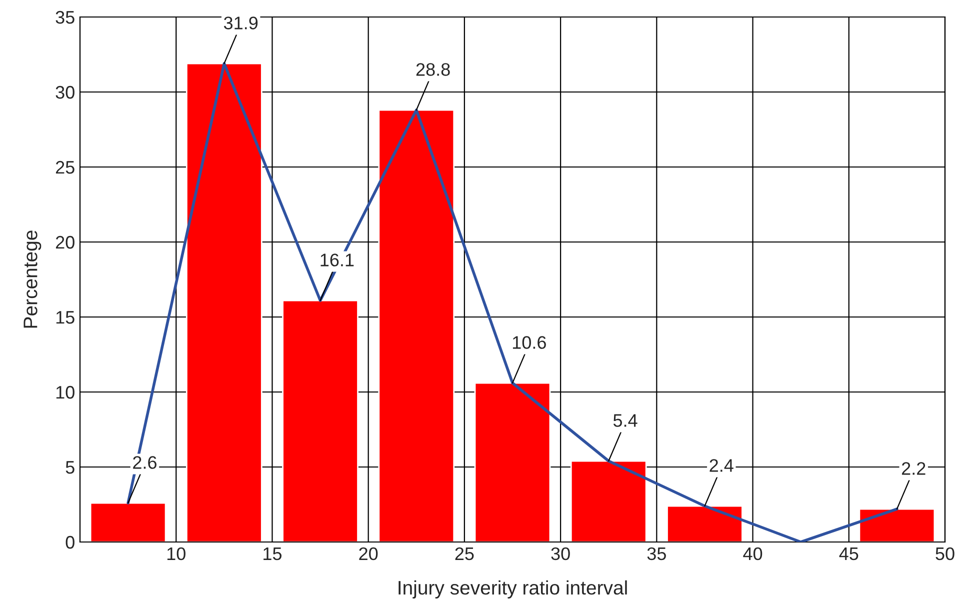  I want to click on y-tick-label: 20, so click(65, 242).